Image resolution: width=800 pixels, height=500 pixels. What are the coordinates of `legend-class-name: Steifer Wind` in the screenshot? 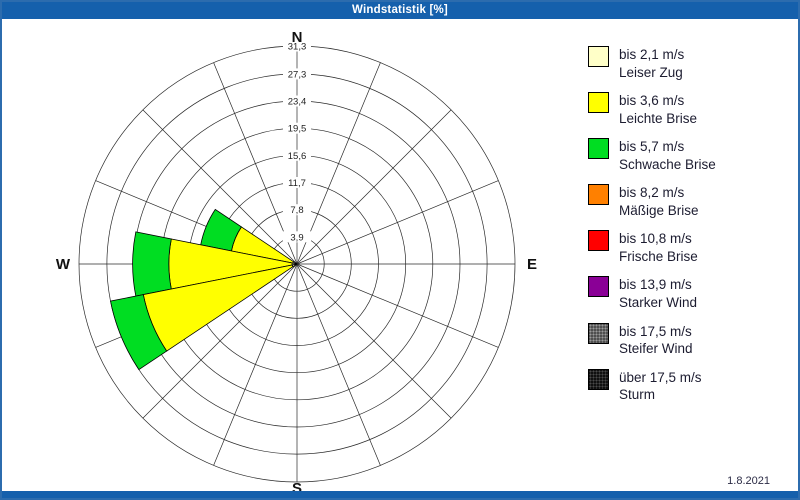 It's located at (656, 349).